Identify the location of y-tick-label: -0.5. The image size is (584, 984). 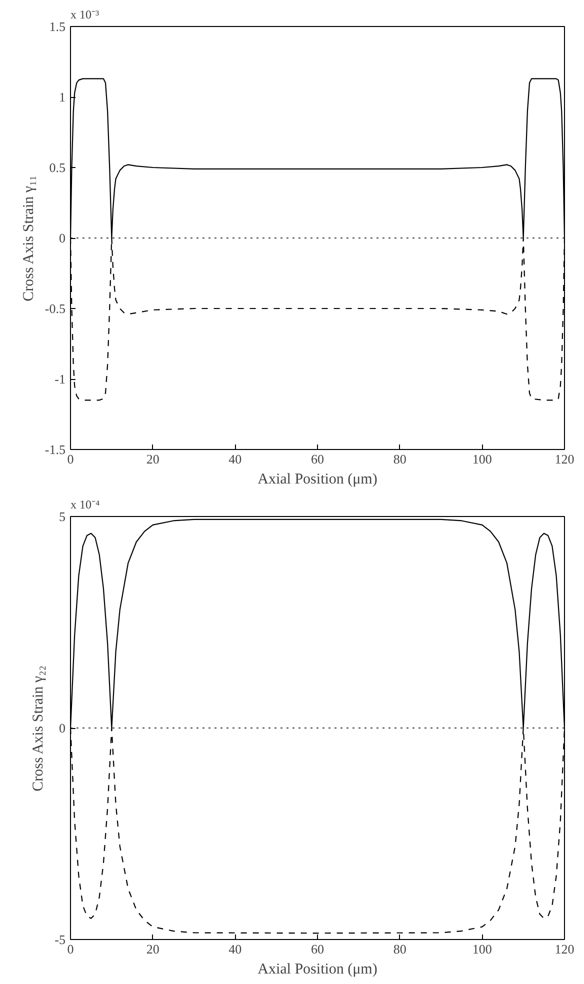
(55, 308).